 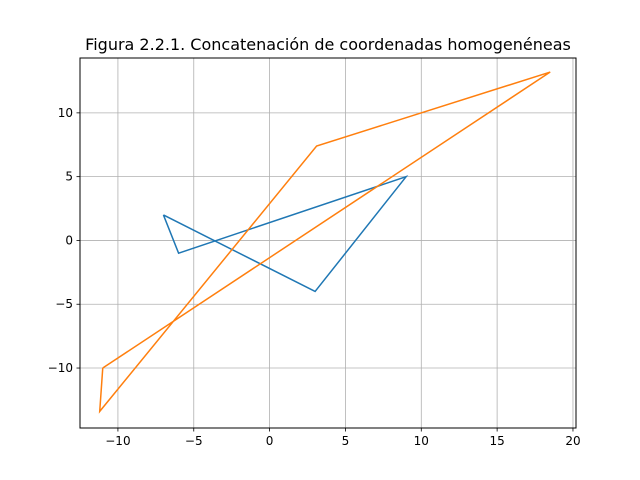 I want to click on x-tick-label: −10, so click(x=117, y=441).